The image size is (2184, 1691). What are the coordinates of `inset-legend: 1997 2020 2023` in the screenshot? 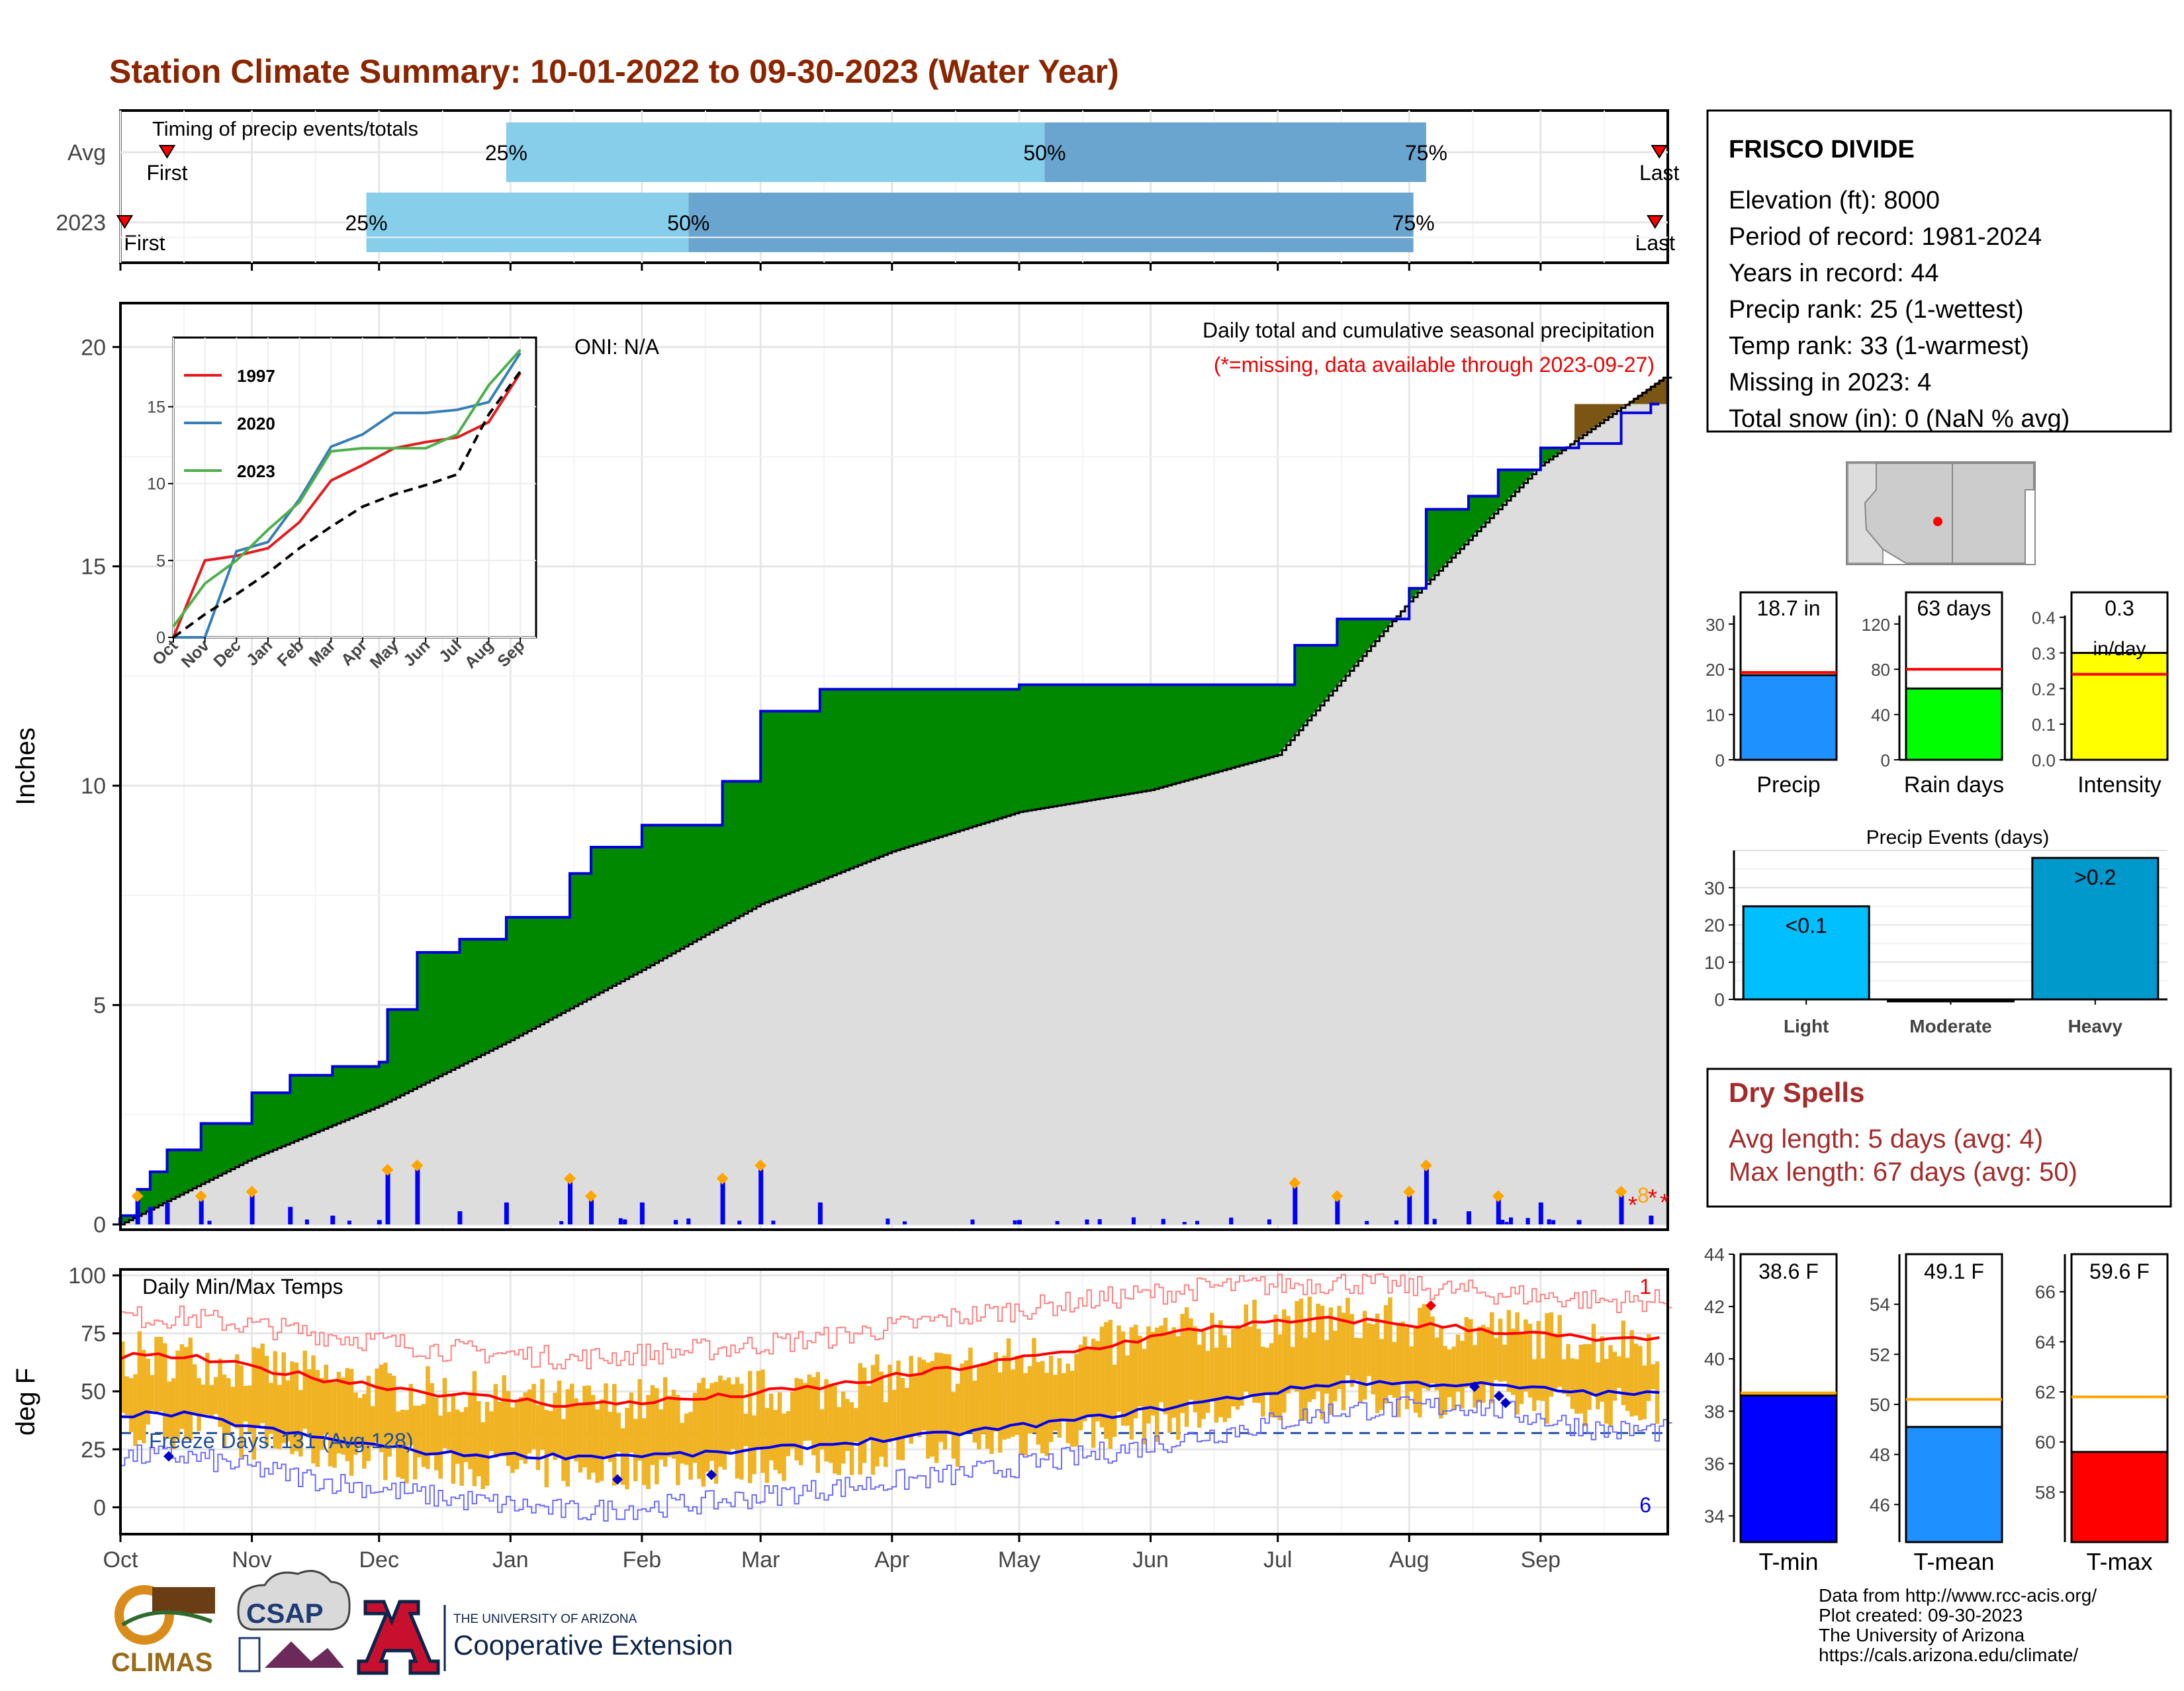 It's located at (229, 423).